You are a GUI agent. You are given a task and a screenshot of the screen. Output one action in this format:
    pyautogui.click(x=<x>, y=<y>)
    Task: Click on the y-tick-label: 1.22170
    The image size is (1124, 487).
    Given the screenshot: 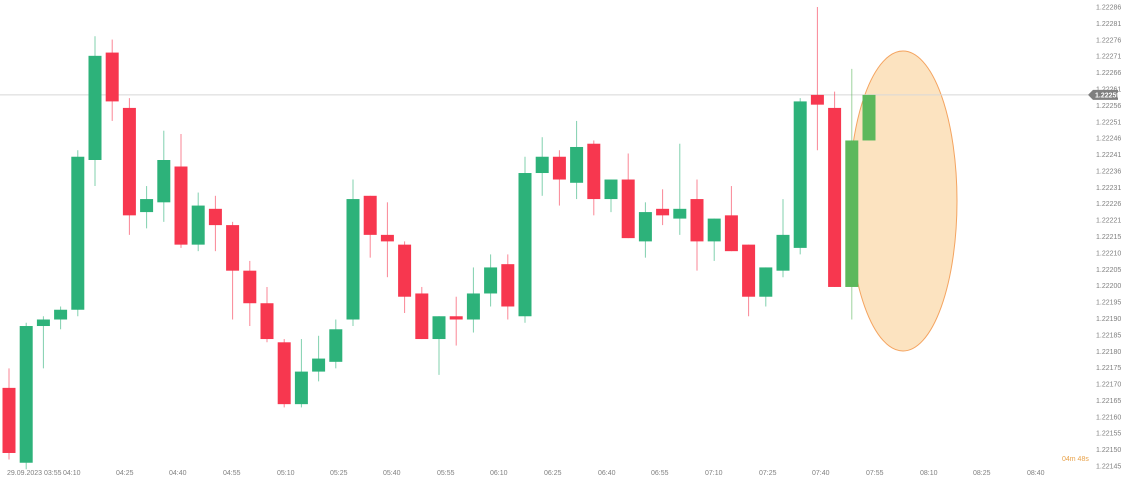 What is the action you would take?
    pyautogui.click(x=1108, y=385)
    